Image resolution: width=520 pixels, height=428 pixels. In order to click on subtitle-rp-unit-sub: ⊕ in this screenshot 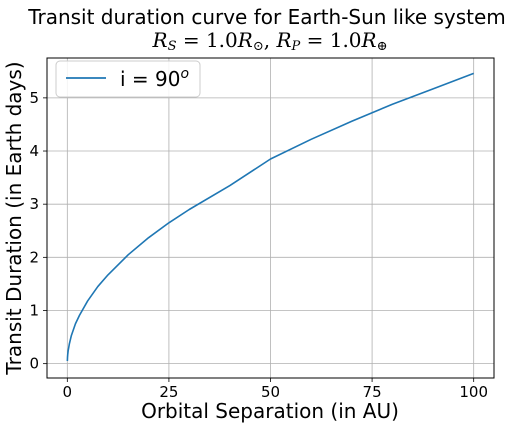, I will do `click(382, 46)`.